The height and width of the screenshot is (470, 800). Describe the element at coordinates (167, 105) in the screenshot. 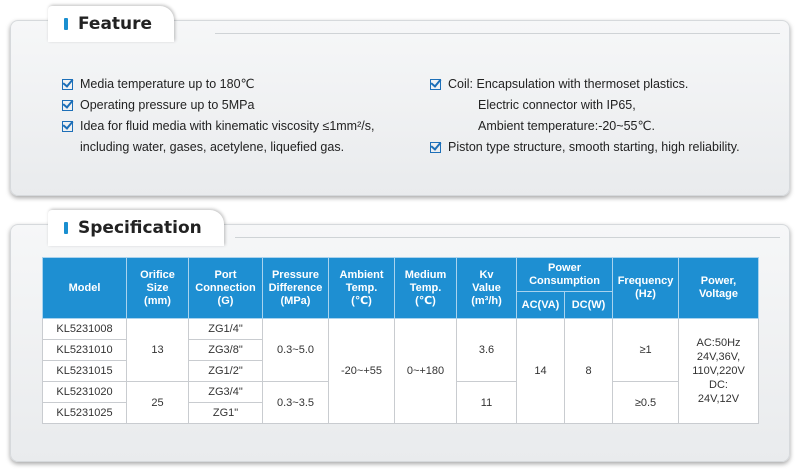

I see `feature-item-text: Operating pressure up to 5MPa` at that location.